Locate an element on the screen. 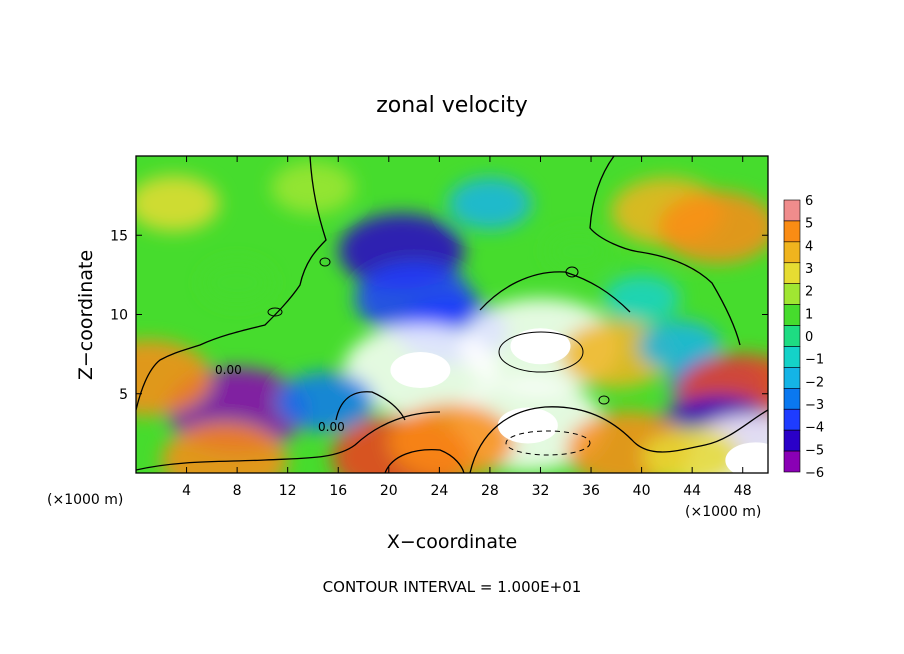  colorbar-tick-label: 3 is located at coordinates (809, 269).